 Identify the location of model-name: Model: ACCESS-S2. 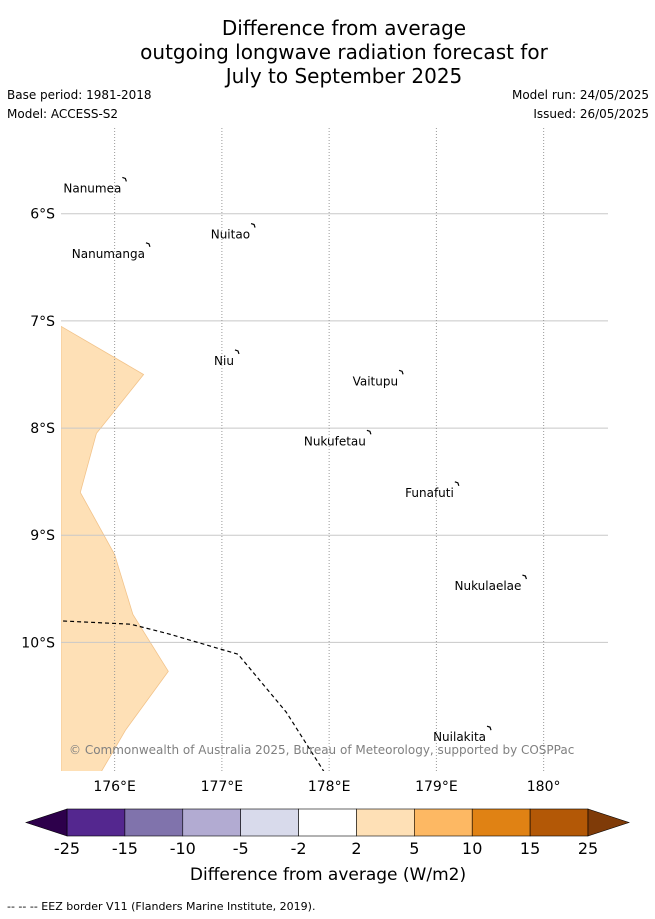
(63, 114).